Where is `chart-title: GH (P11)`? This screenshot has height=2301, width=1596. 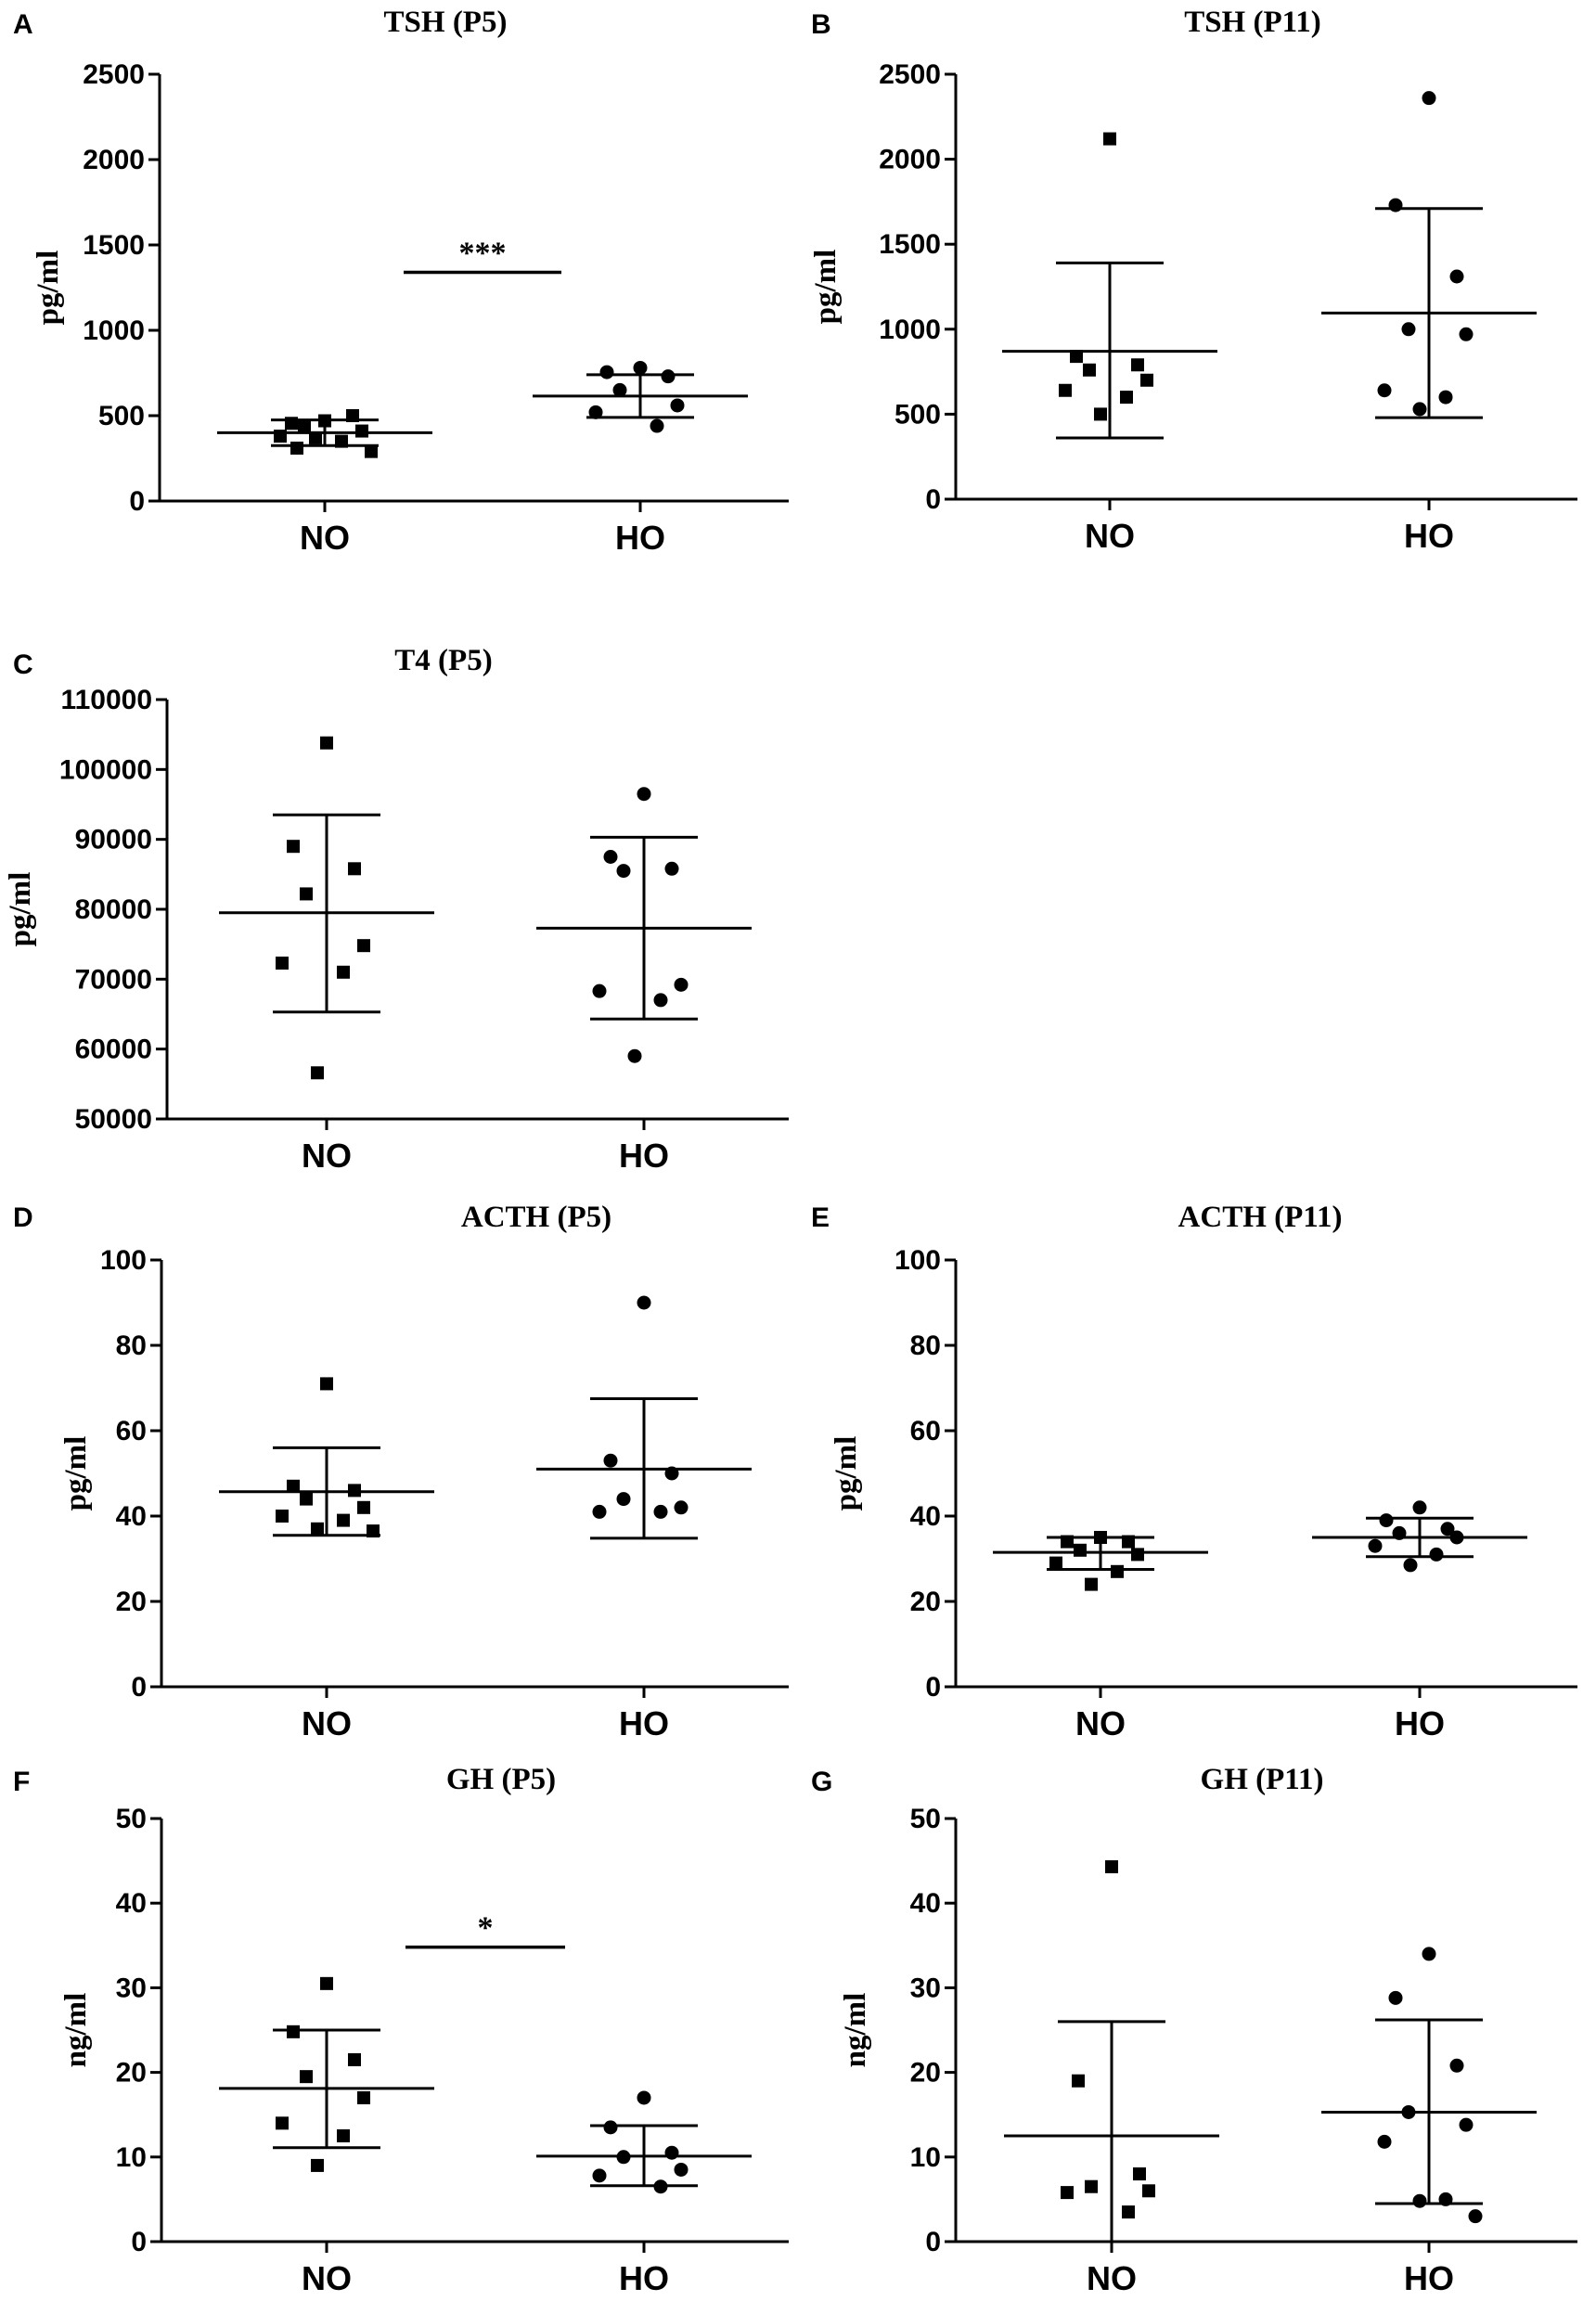 chart-title: GH (P11) is located at coordinates (1263, 1780).